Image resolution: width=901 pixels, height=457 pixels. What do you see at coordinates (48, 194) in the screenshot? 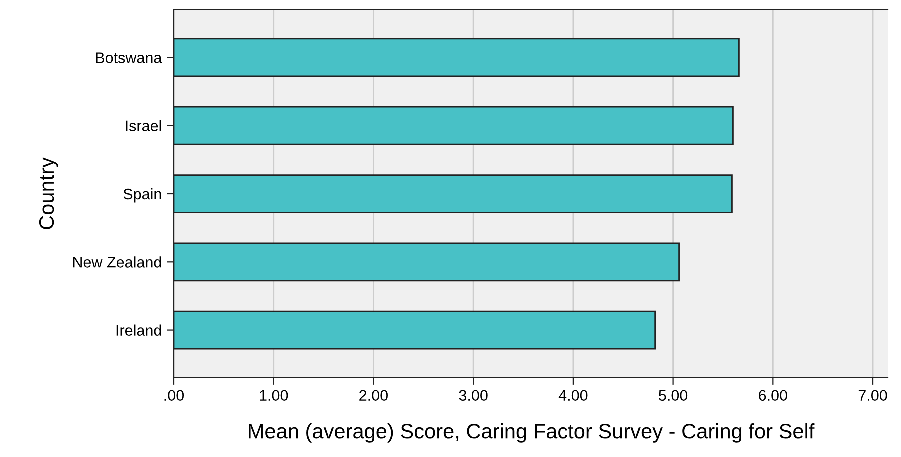
I see `y-axis-title: Country` at bounding box center [48, 194].